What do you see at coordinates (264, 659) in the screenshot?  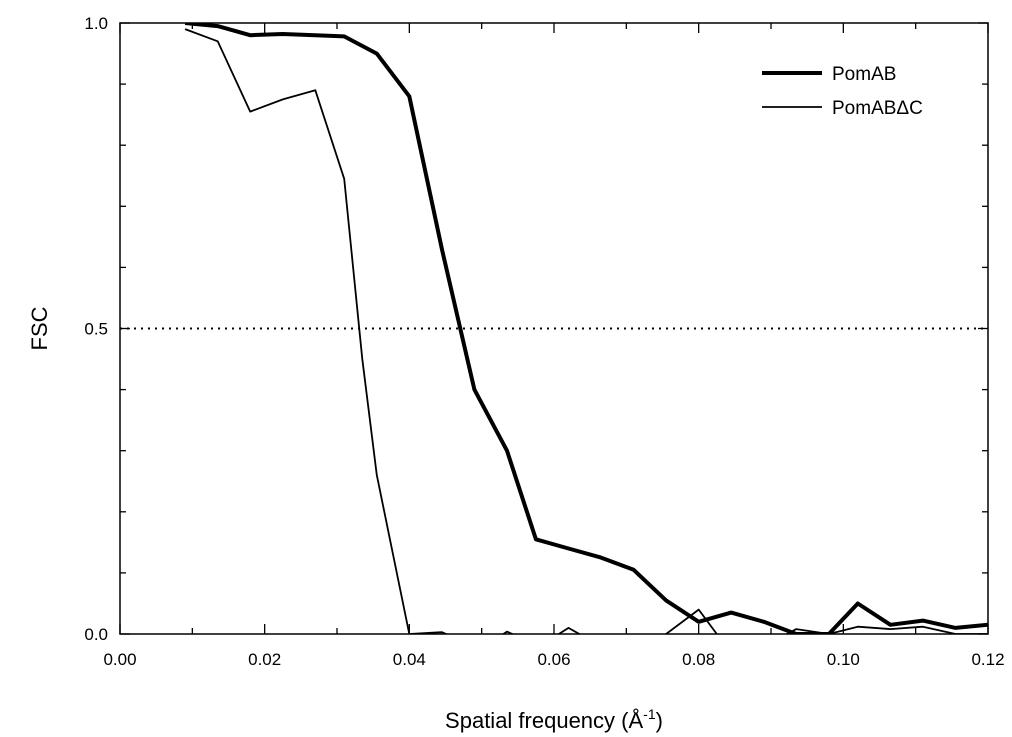 I see `x-tick-label: 0.02` at bounding box center [264, 659].